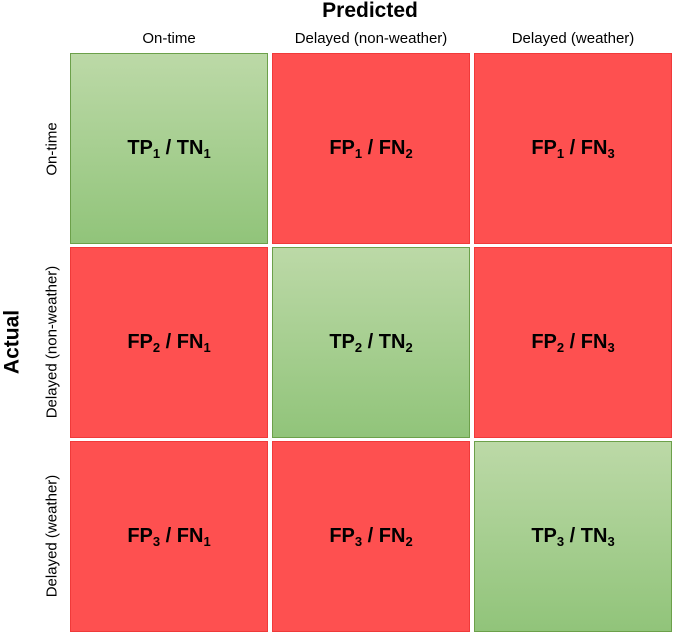  Describe the element at coordinates (52, 536) in the screenshot. I see `row-header-delayed-weather: Delayed (weather)` at that location.